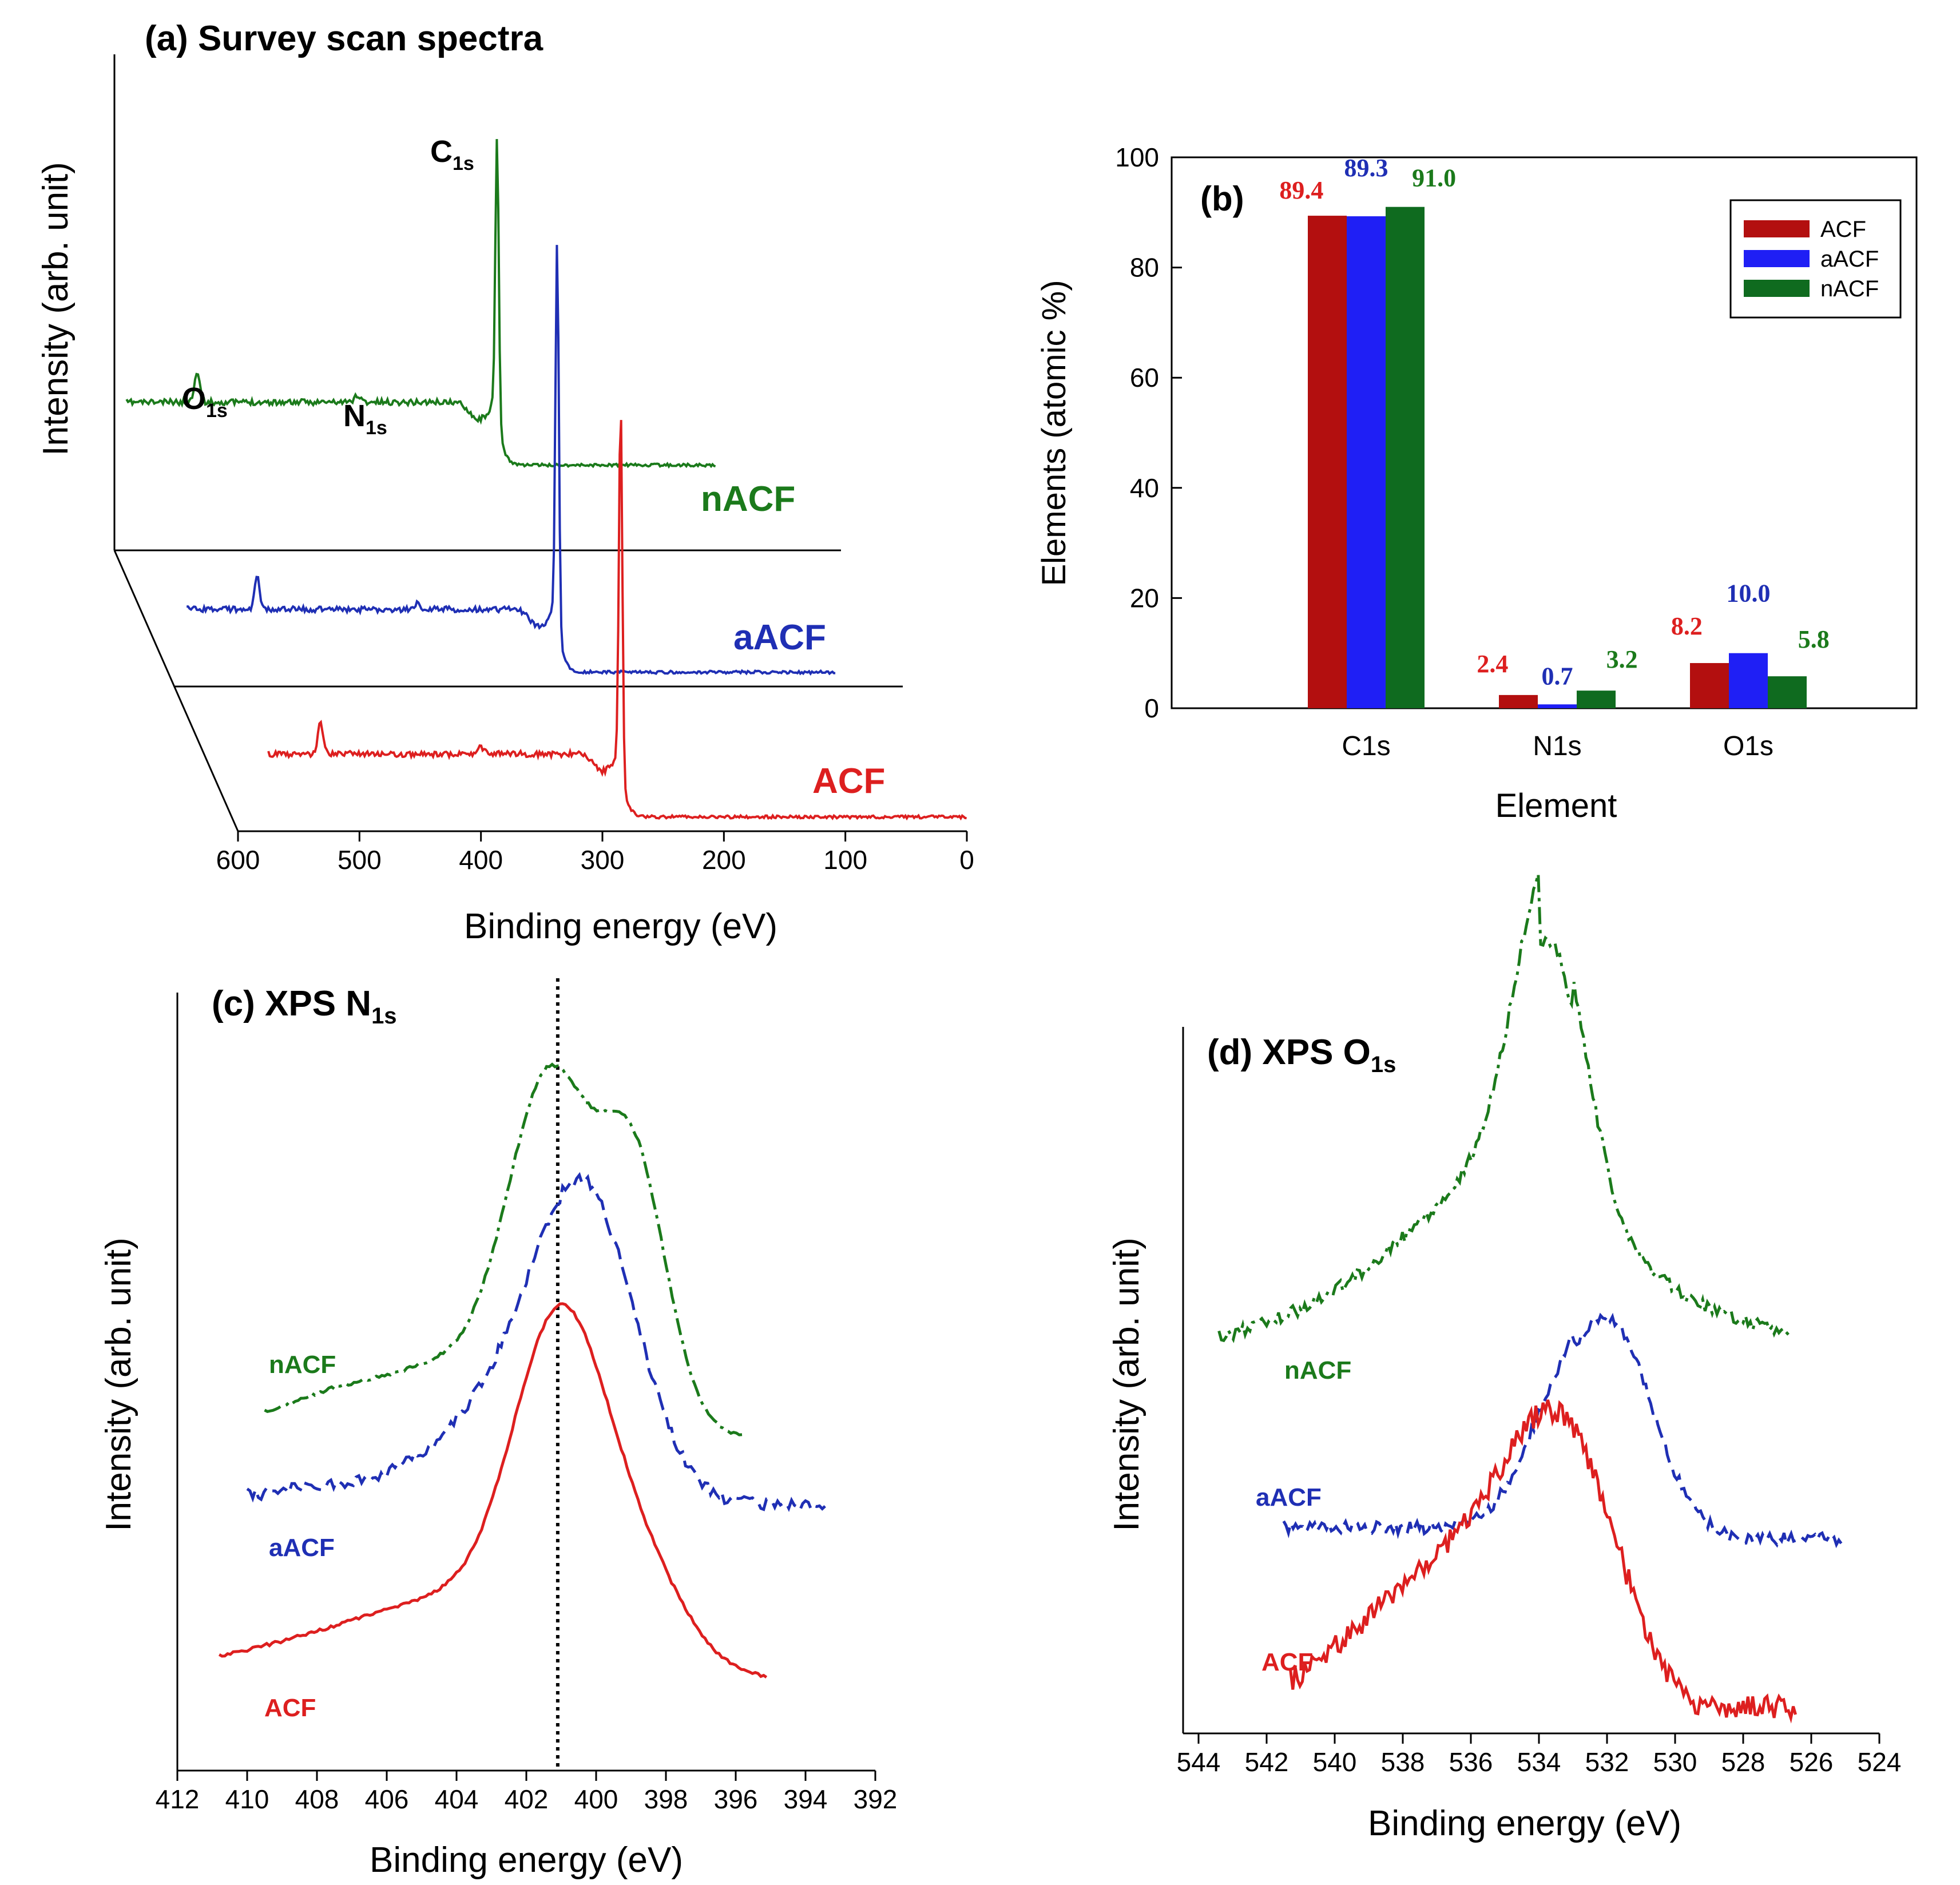 The image size is (1960, 1885). I want to click on x-tick-label: 600, so click(238, 860).